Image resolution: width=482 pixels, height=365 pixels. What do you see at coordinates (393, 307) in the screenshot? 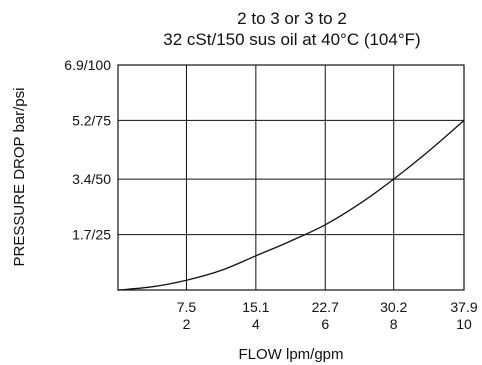
I see `x-tick-label-lpm: 30.2` at bounding box center [393, 307].